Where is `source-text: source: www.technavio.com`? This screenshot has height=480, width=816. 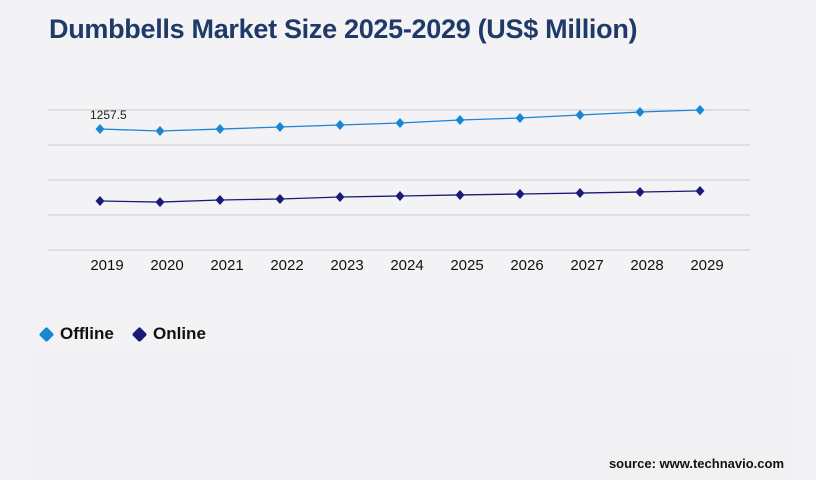
source-text: source: www.technavio.com is located at coordinates (696, 463).